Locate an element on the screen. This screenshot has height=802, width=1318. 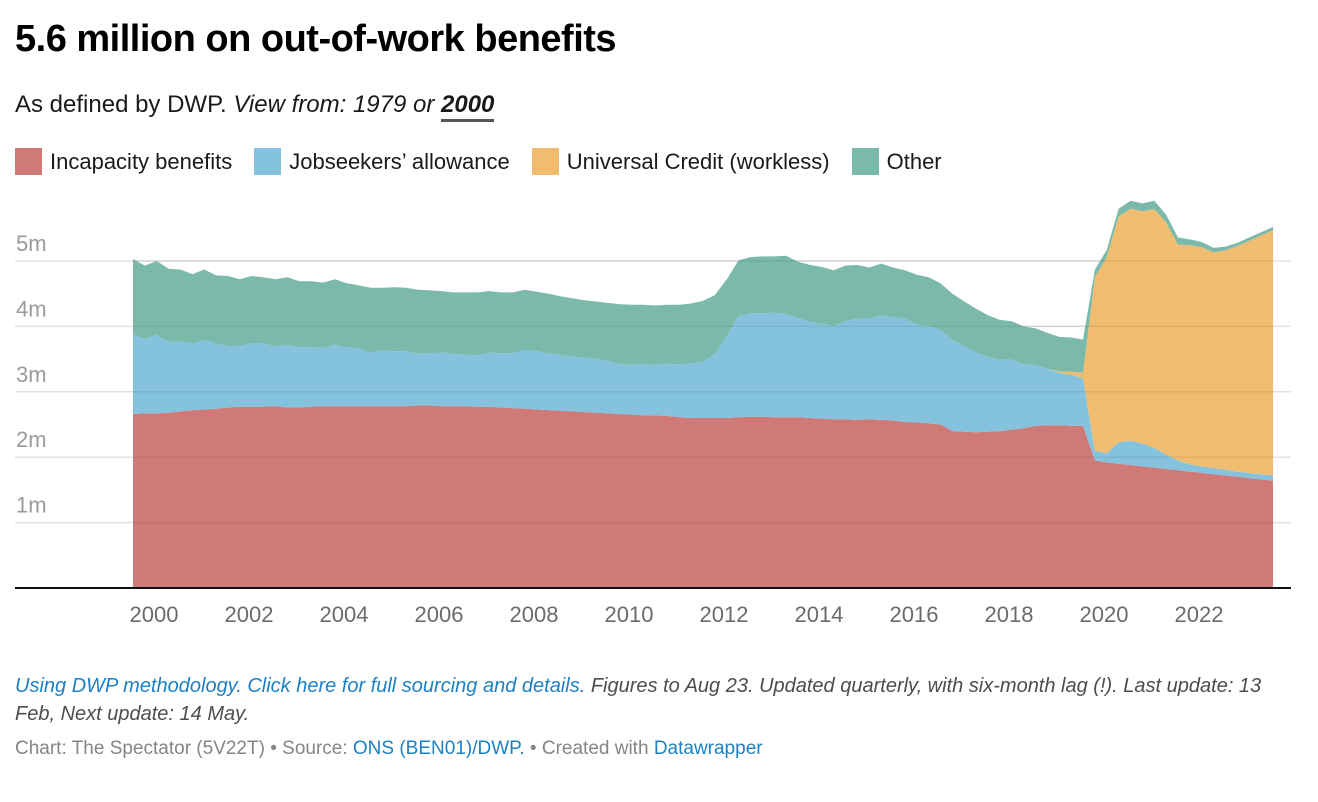
x-tick-label: 2008 is located at coordinates (534, 614).